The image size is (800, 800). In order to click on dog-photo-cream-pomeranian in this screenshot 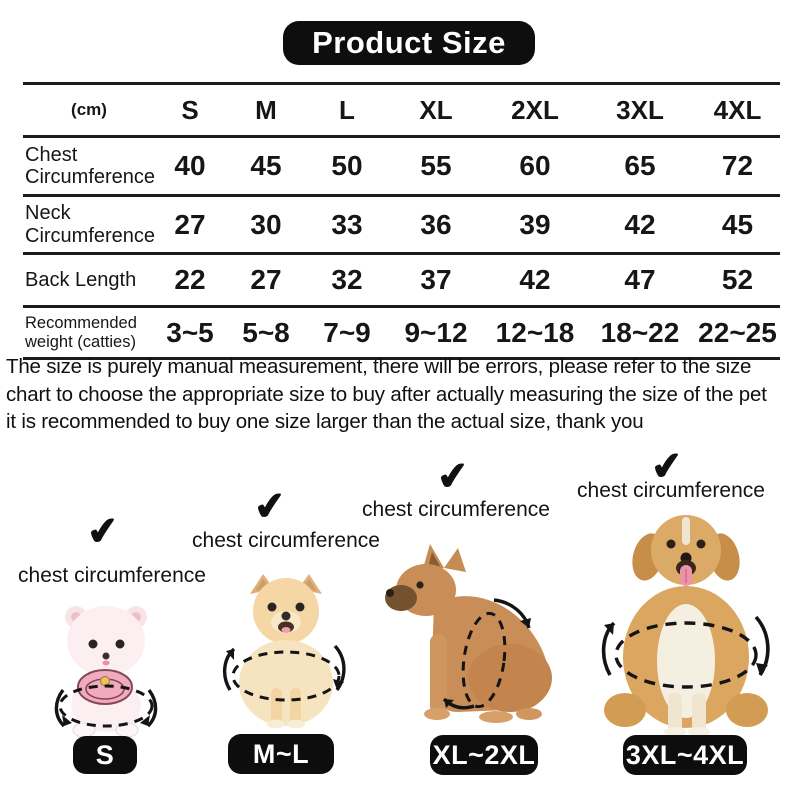, I will do `click(284, 651)`.